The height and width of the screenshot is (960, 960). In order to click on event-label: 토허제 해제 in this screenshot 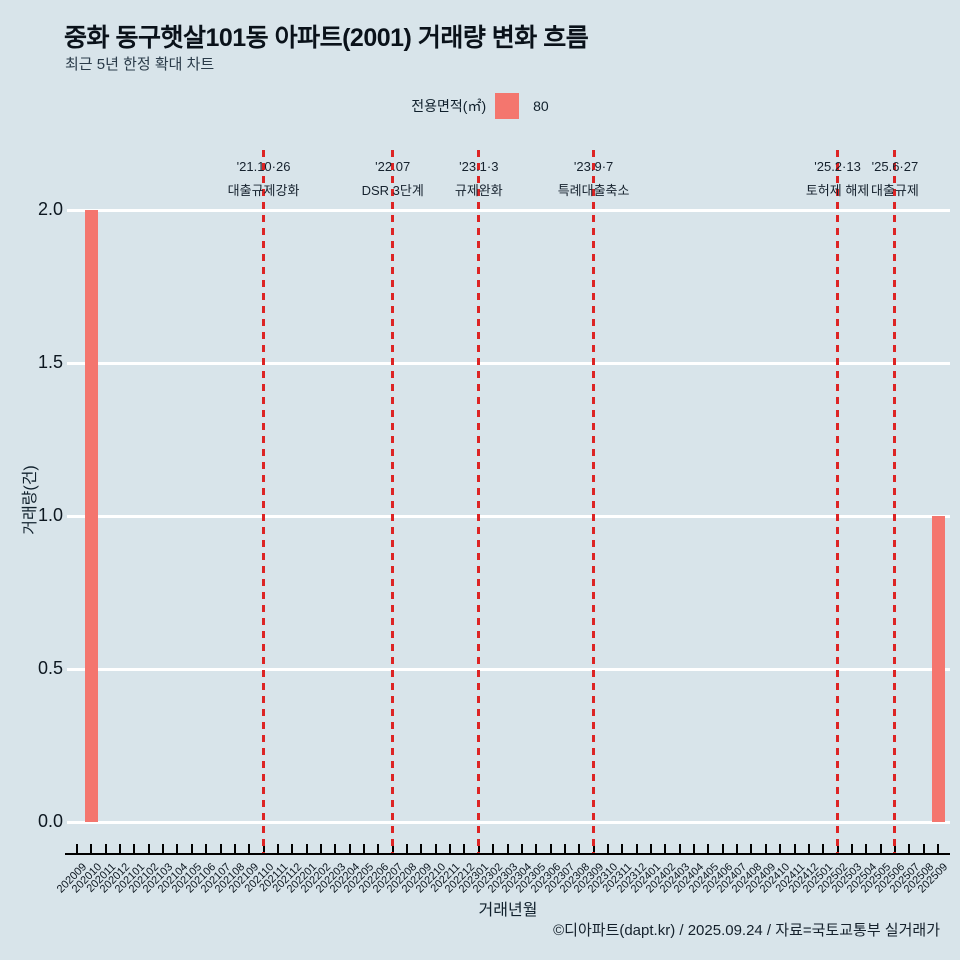, I will do `click(837, 190)`.